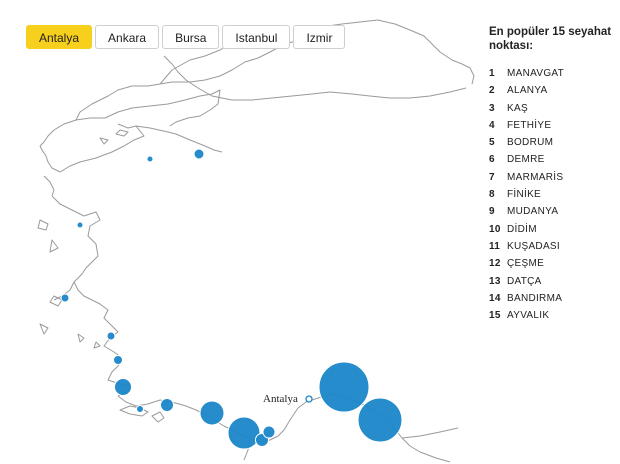 The image size is (620, 464). I want to click on list-item: 15 AYVALIK, so click(553, 315).